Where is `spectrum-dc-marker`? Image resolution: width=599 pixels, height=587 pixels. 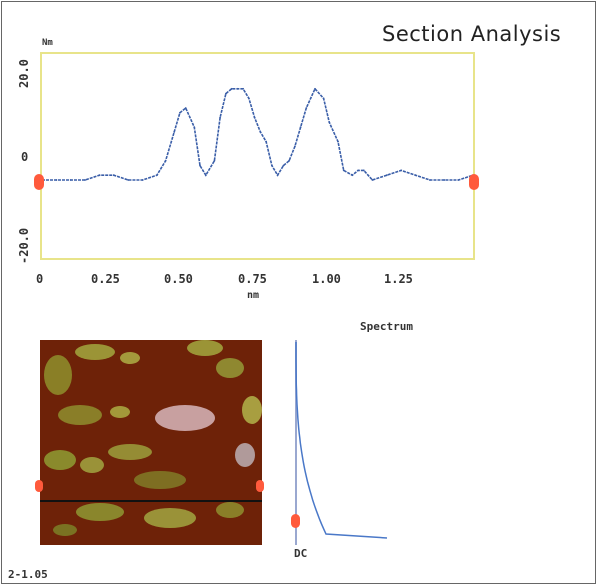 spectrum-dc-marker is located at coordinates (295, 521).